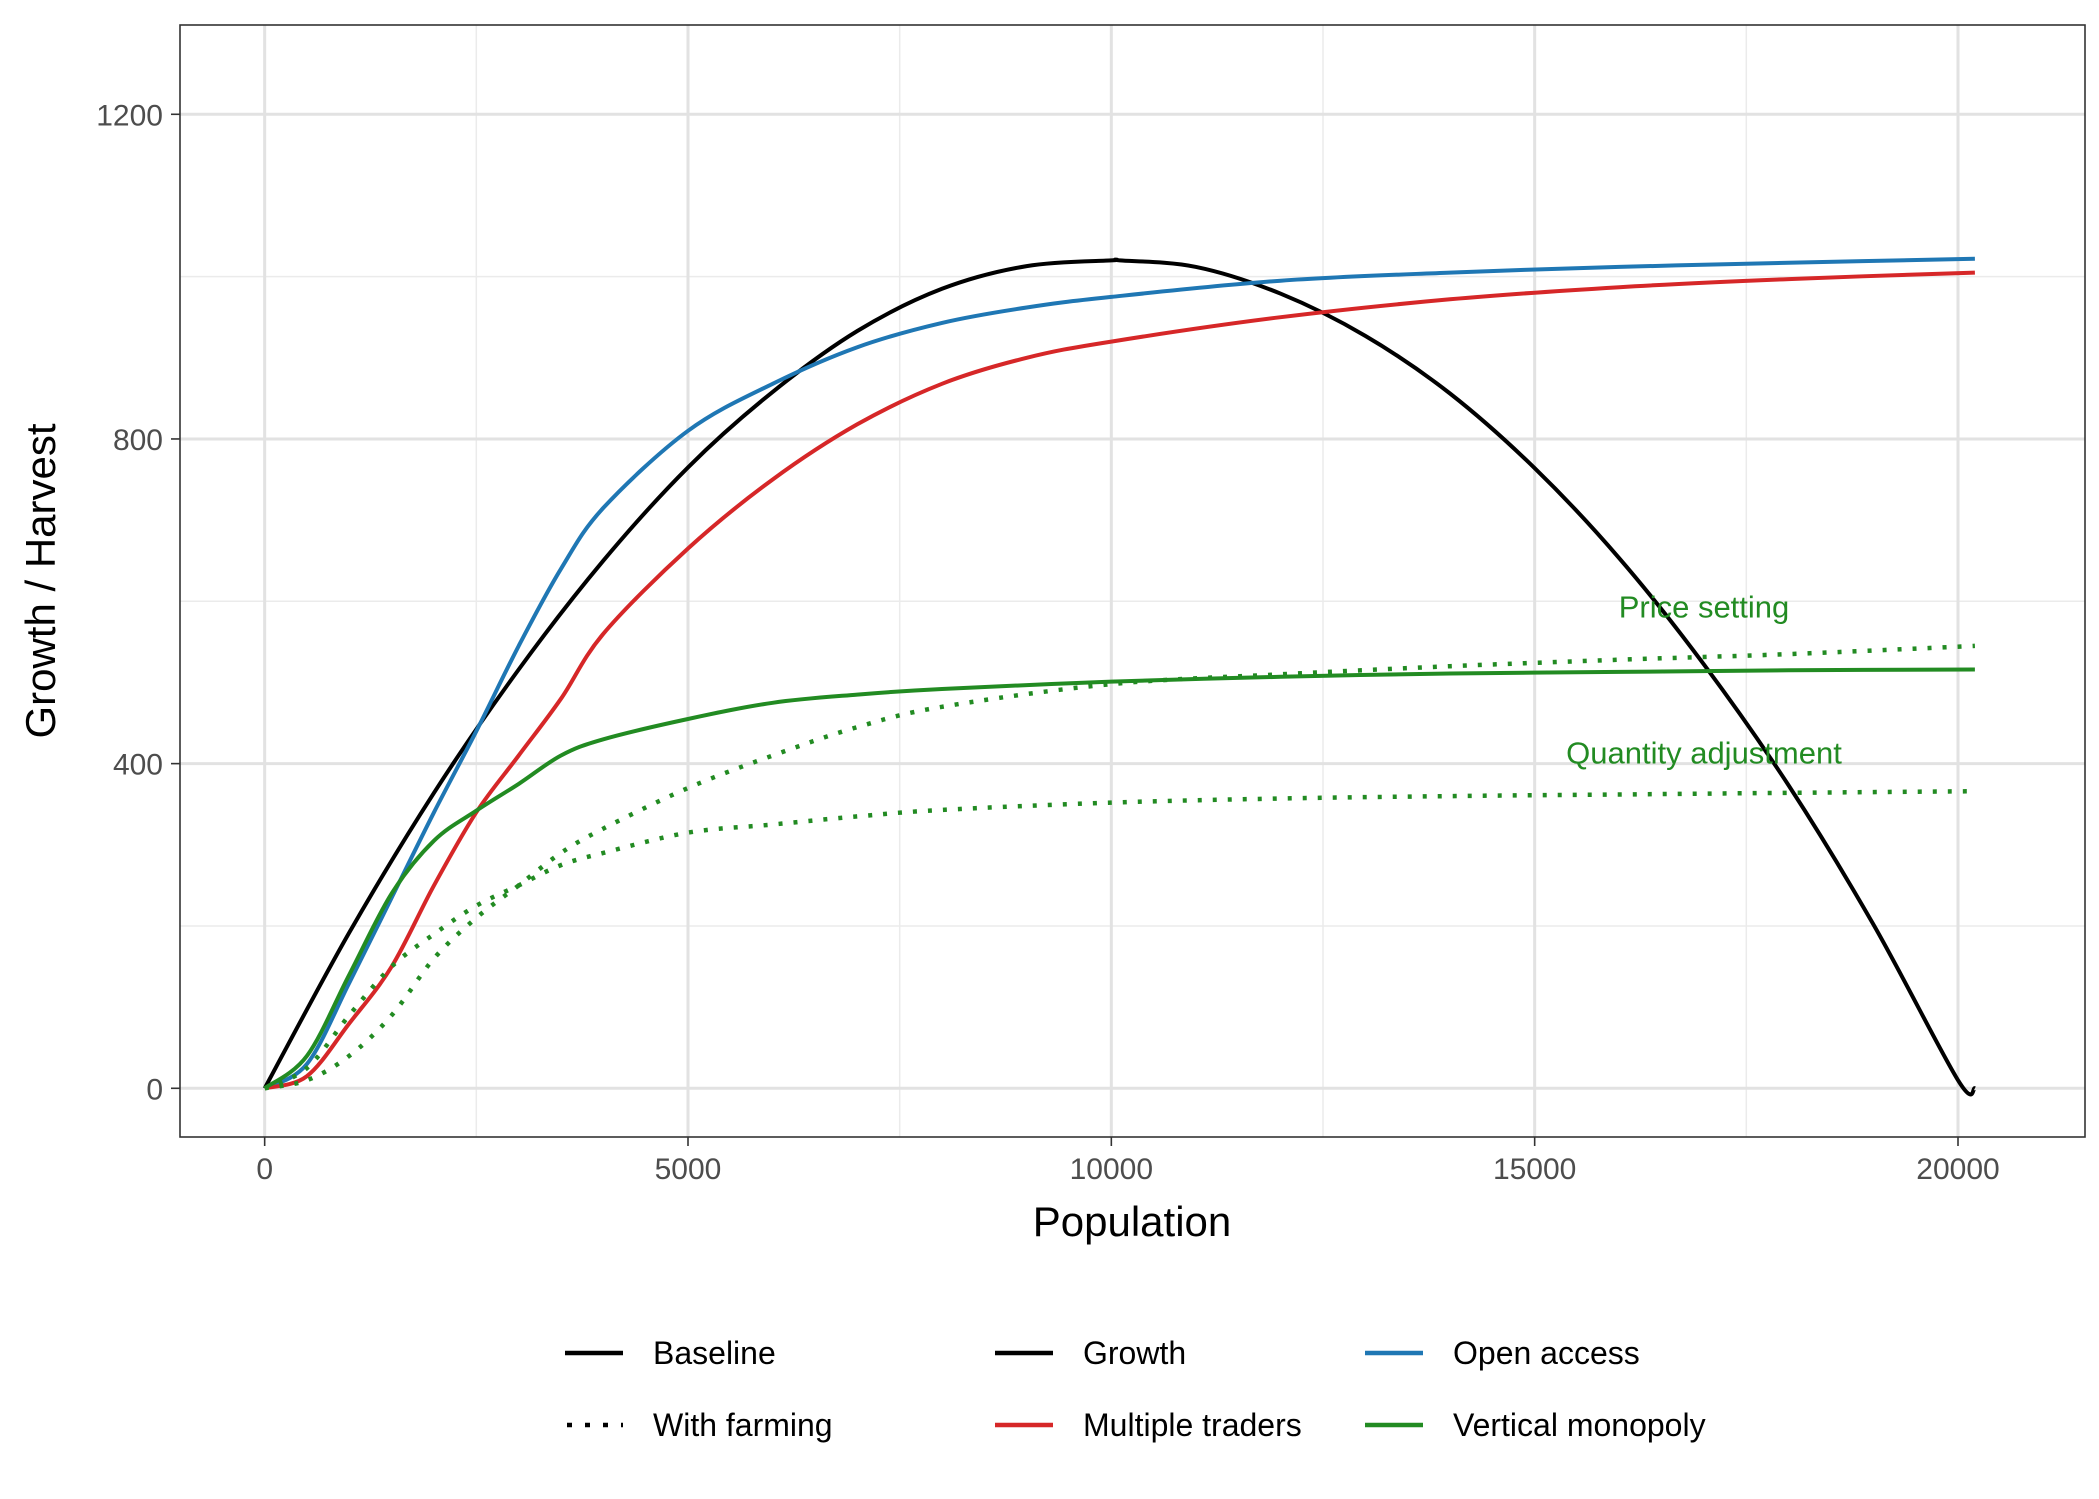 The height and width of the screenshot is (1499, 2099). Describe the element at coordinates (1704, 680) in the screenshot. I see `annotations: Price setting Quantity adjustment` at that location.